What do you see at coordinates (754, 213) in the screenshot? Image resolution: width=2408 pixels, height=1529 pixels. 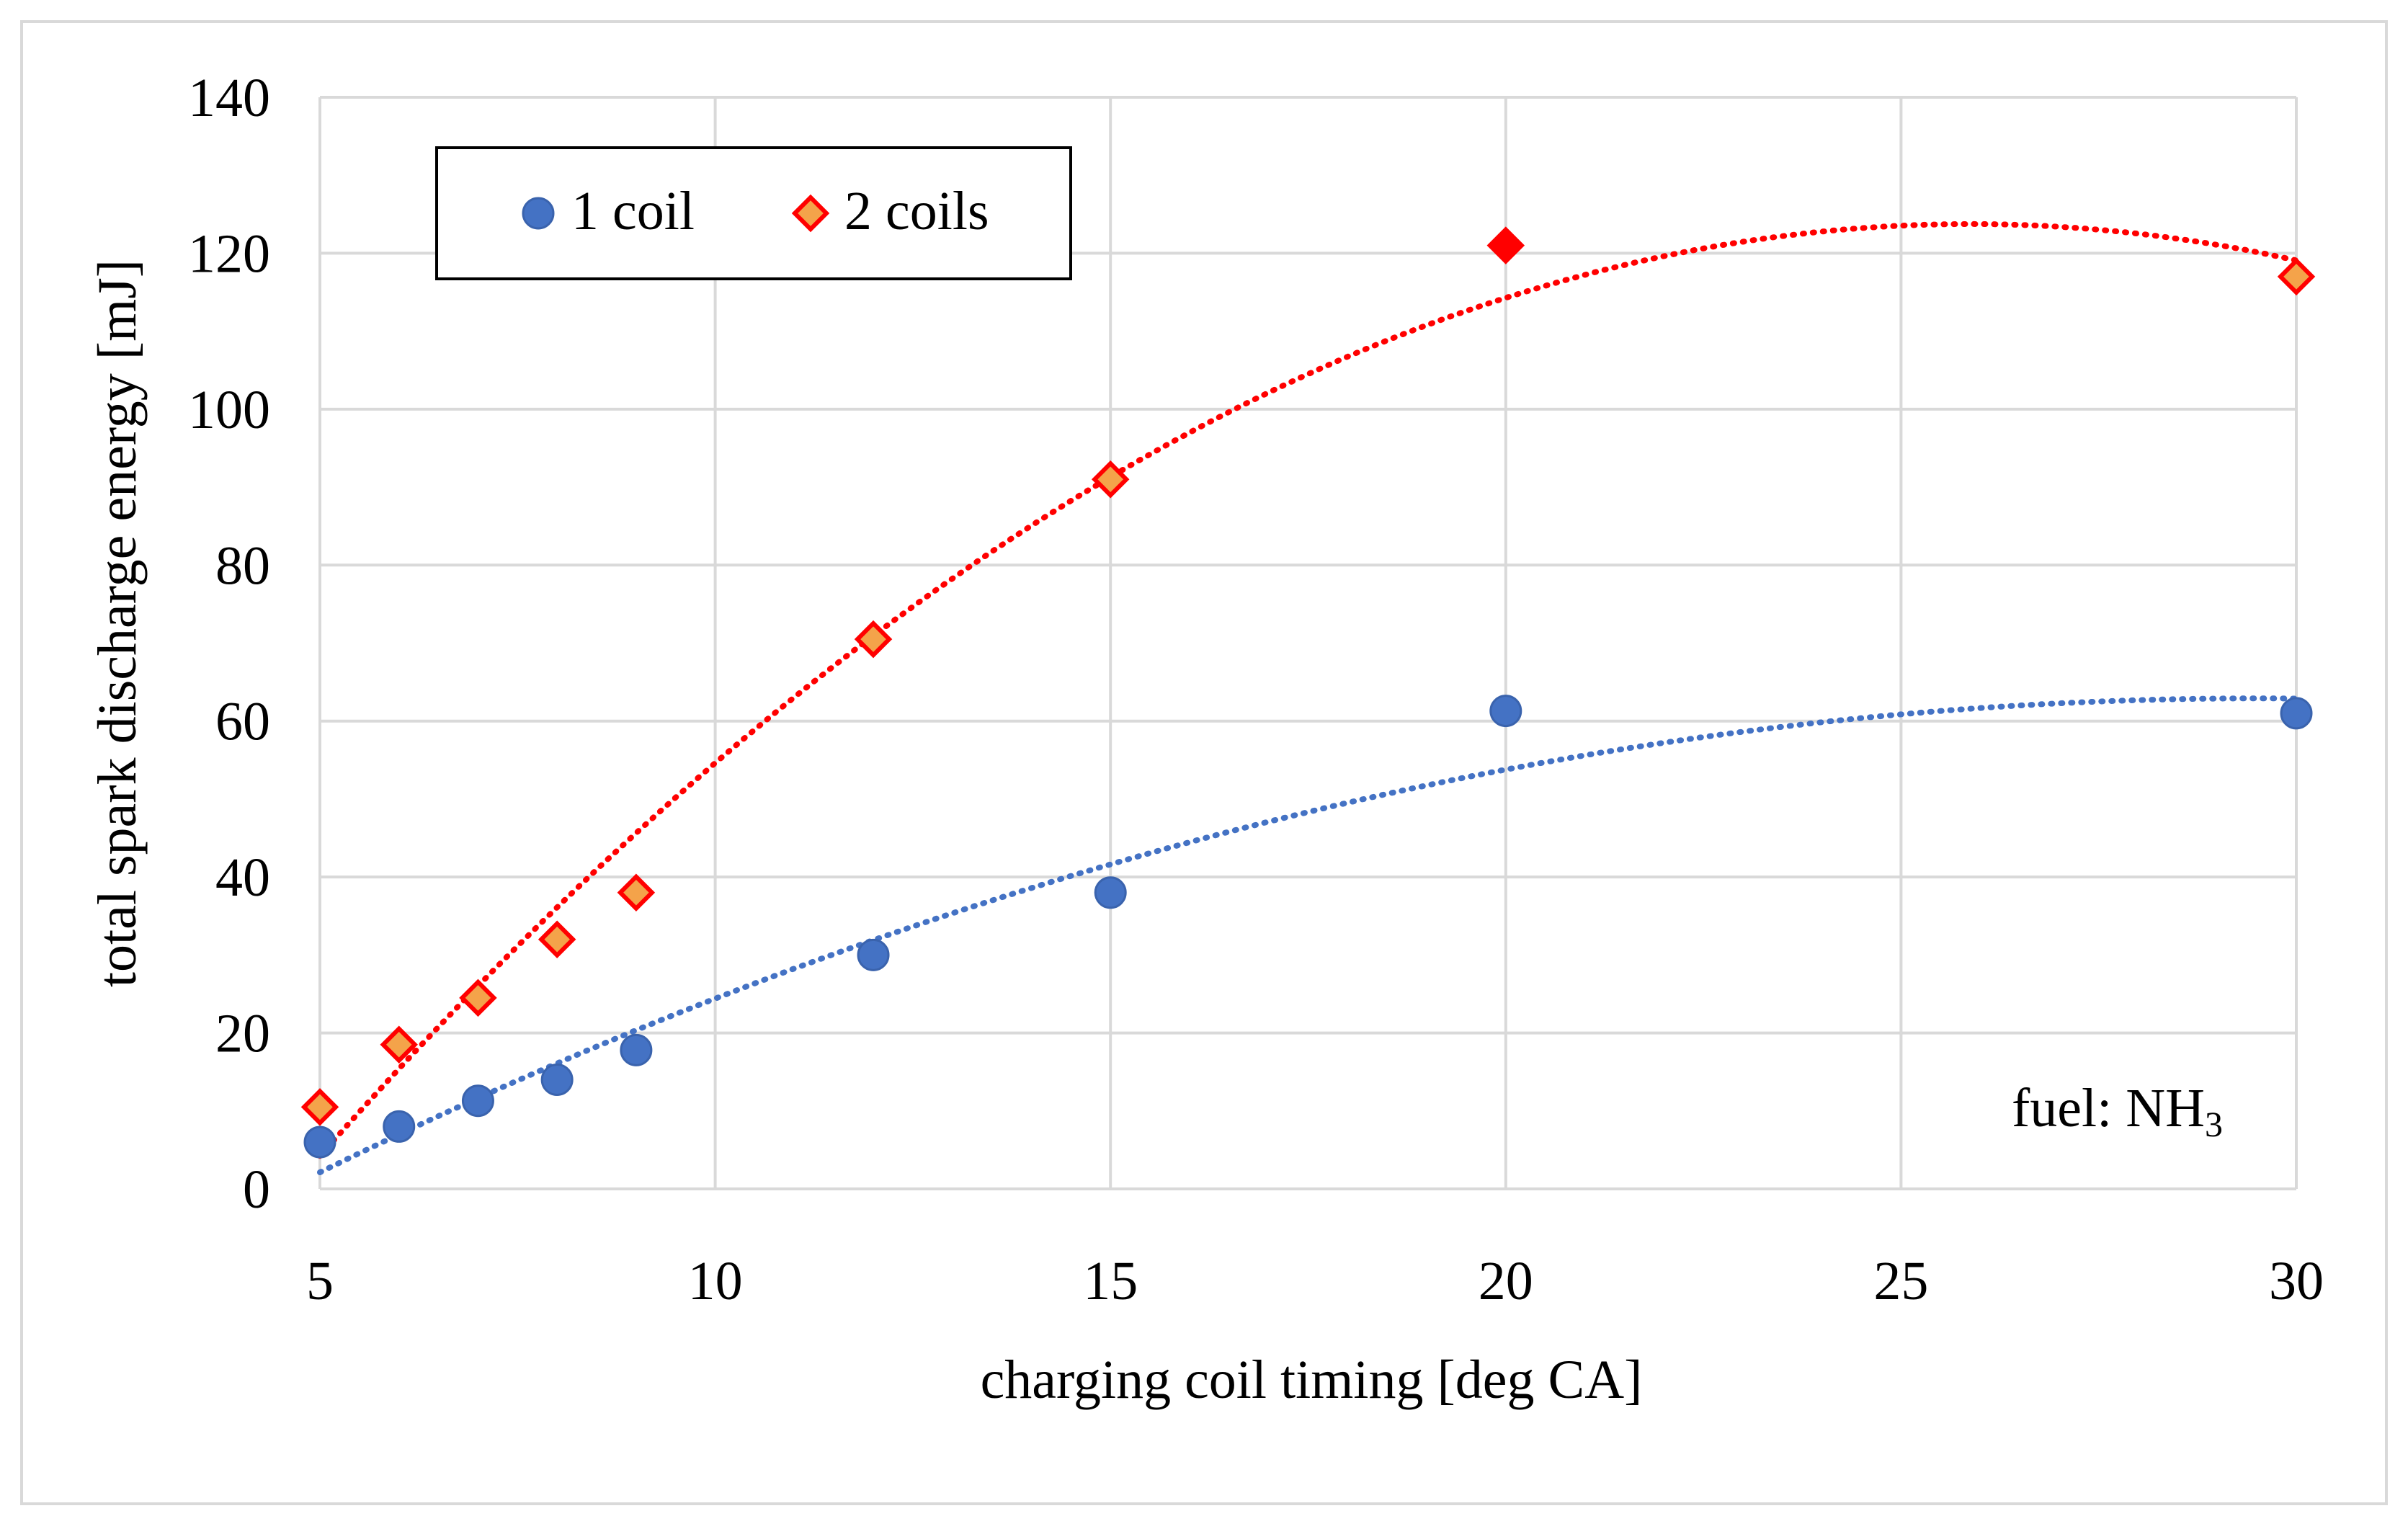 I see `legend: 1 coil 2 coils` at bounding box center [754, 213].